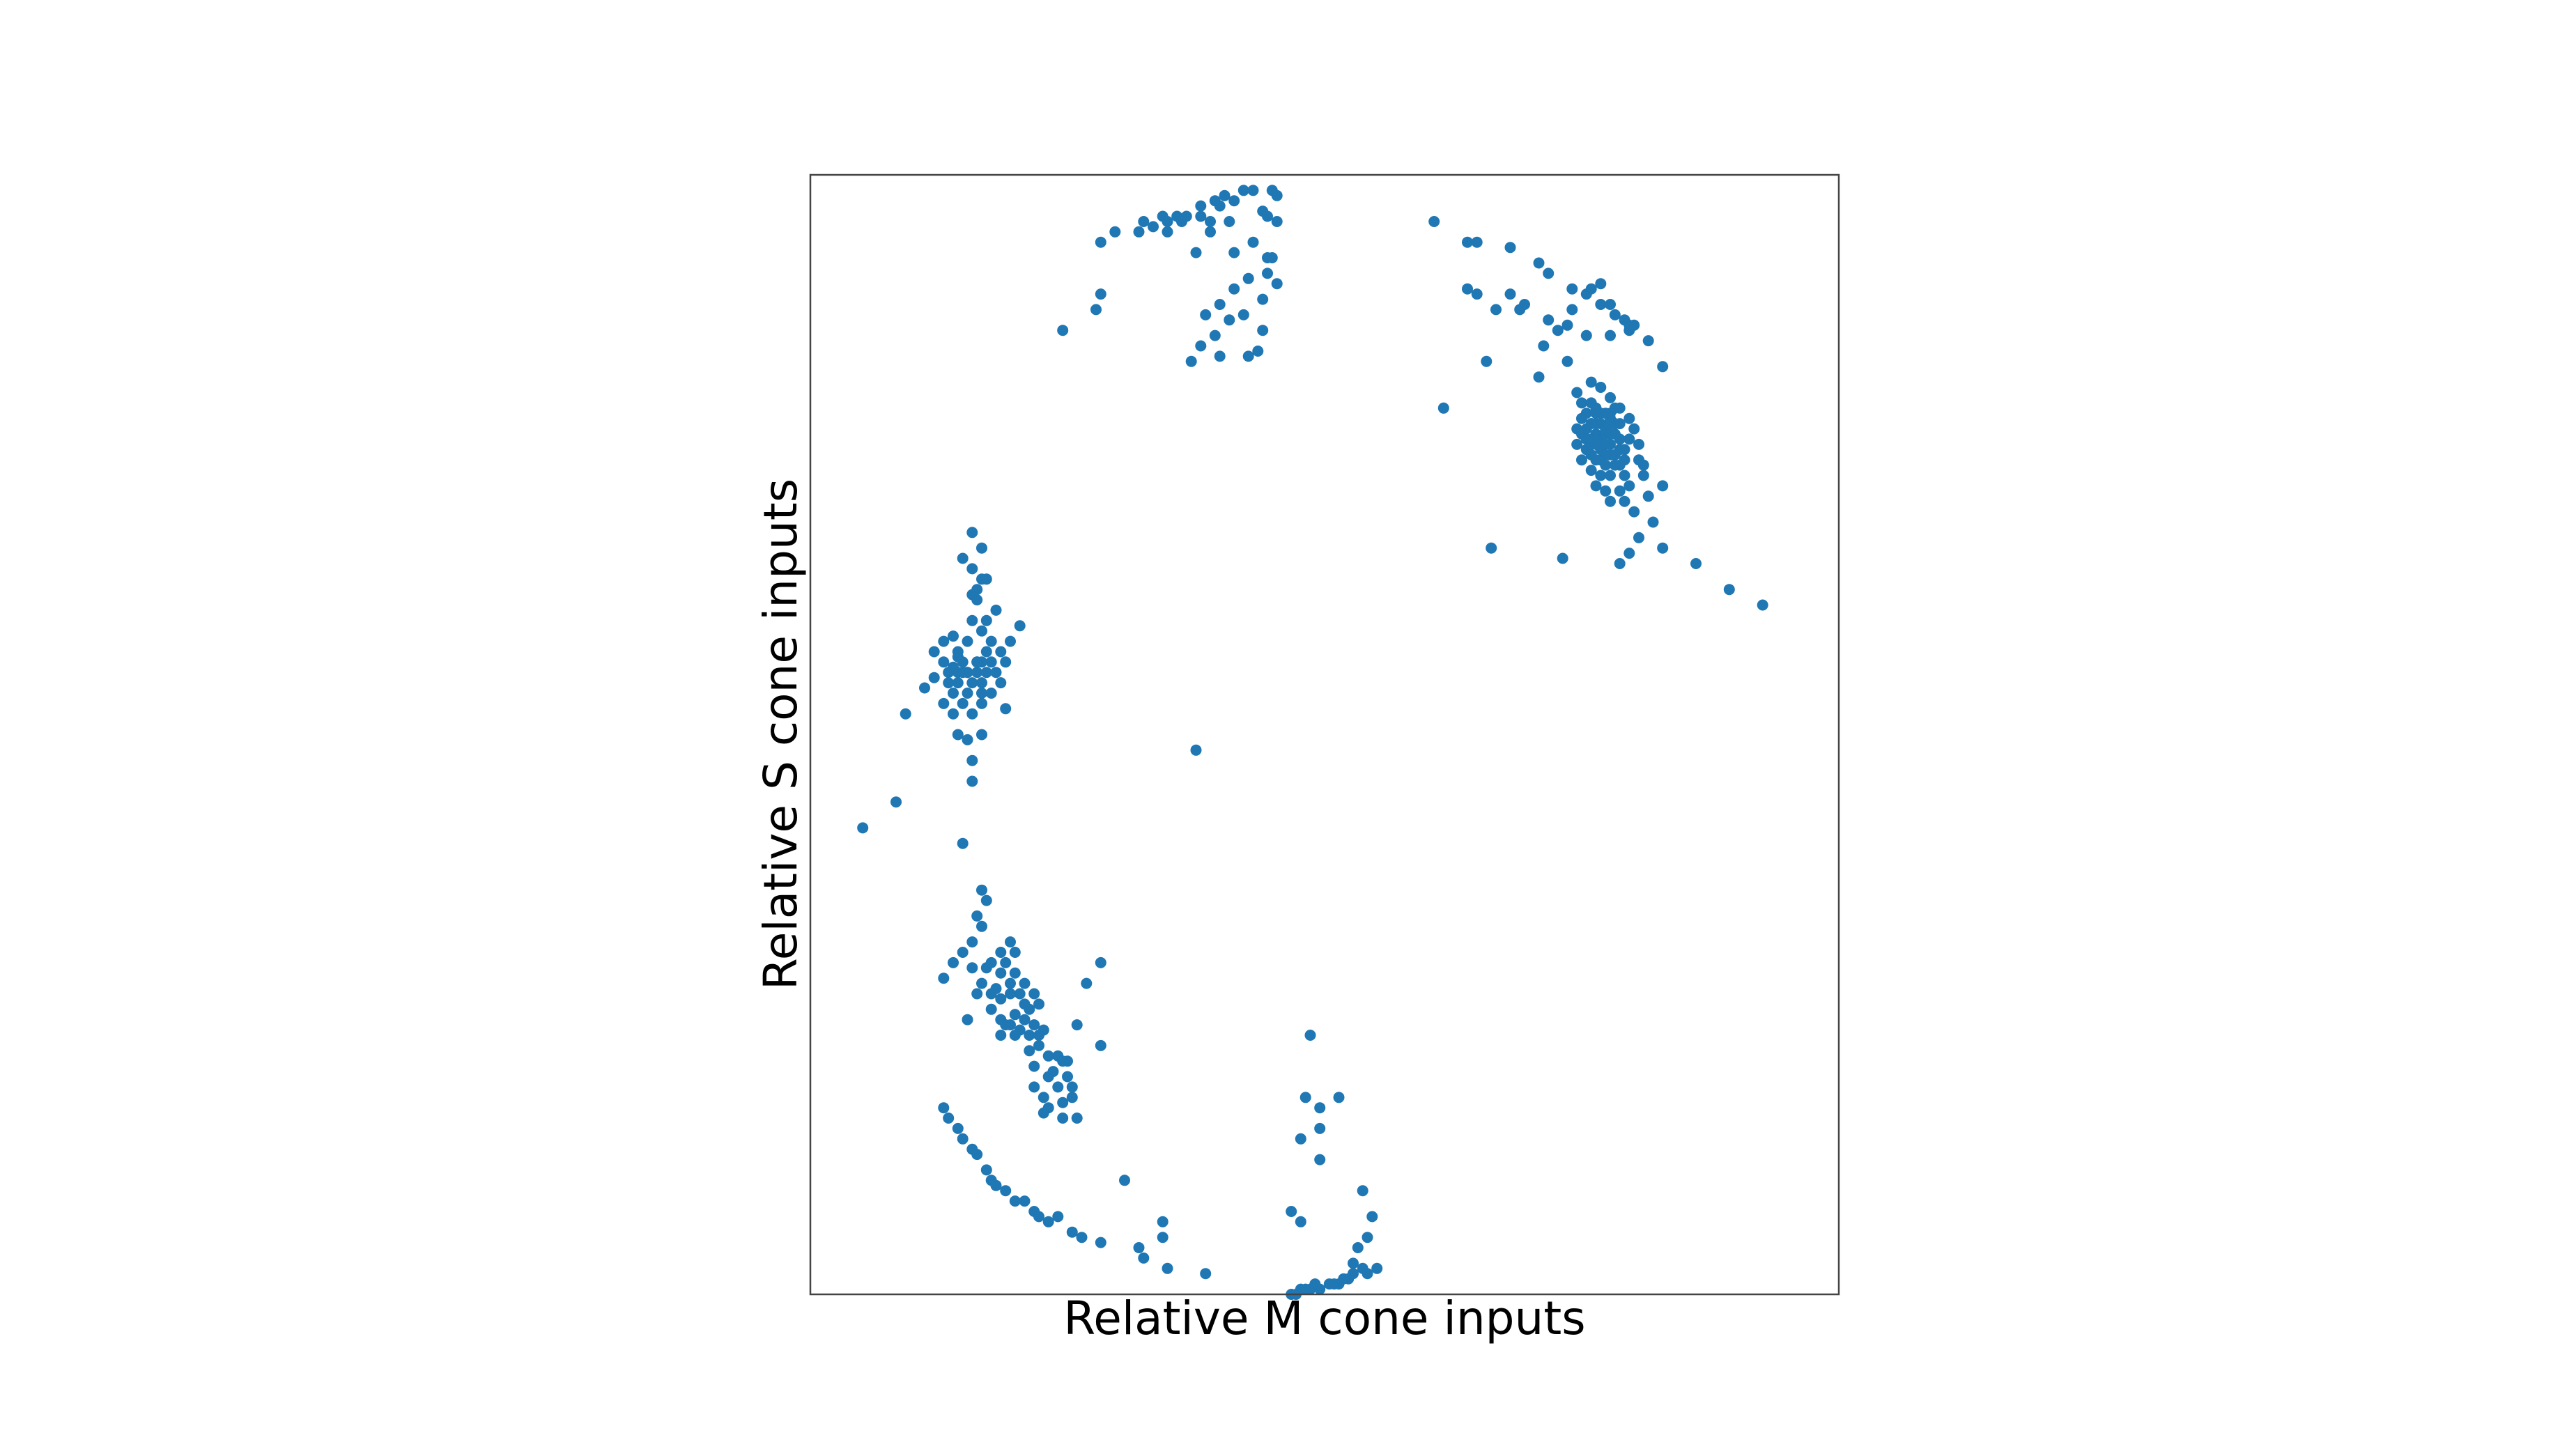 The width and height of the screenshot is (2576, 1449). I want to click on y-axis-label: Relative S cone inputs, so click(781, 735).